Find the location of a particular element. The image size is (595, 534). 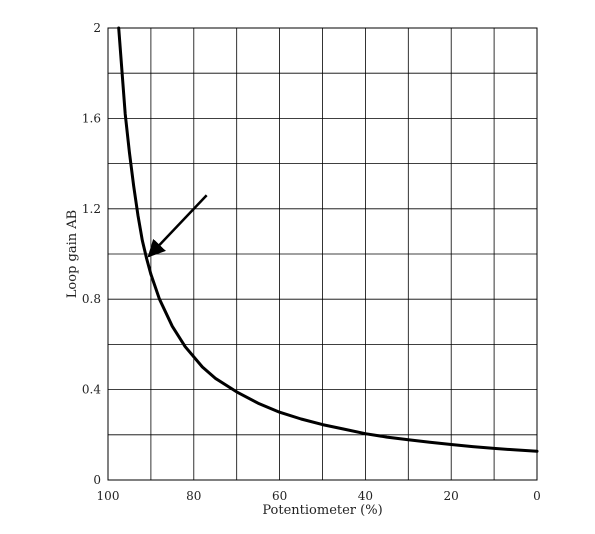

x-axis-title: Potentiometer (%) is located at coordinates (322, 510).